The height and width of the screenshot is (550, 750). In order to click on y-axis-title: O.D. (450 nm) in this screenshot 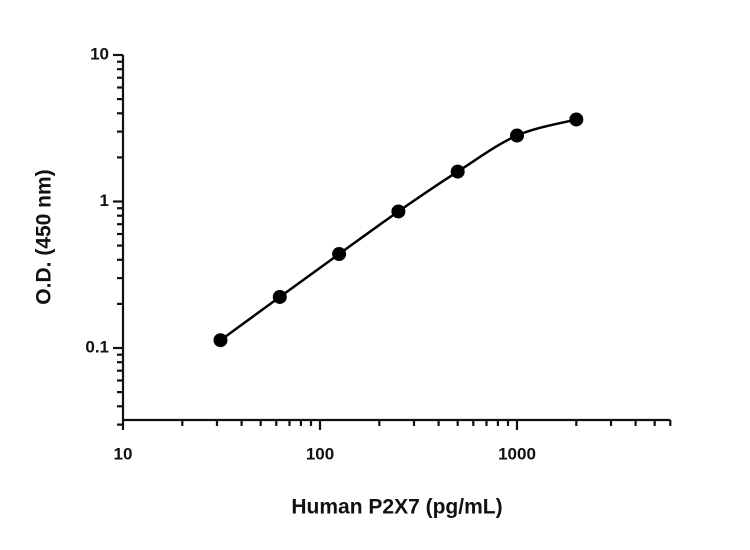, I will do `click(44, 236)`.